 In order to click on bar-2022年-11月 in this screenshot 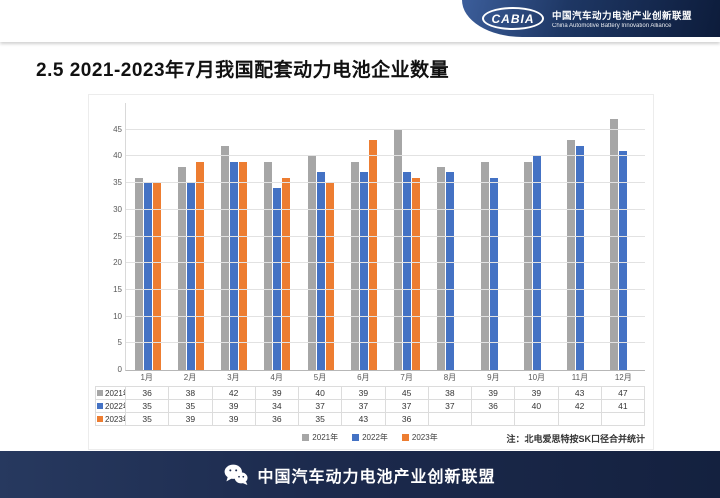, I will do `click(580, 257)`.